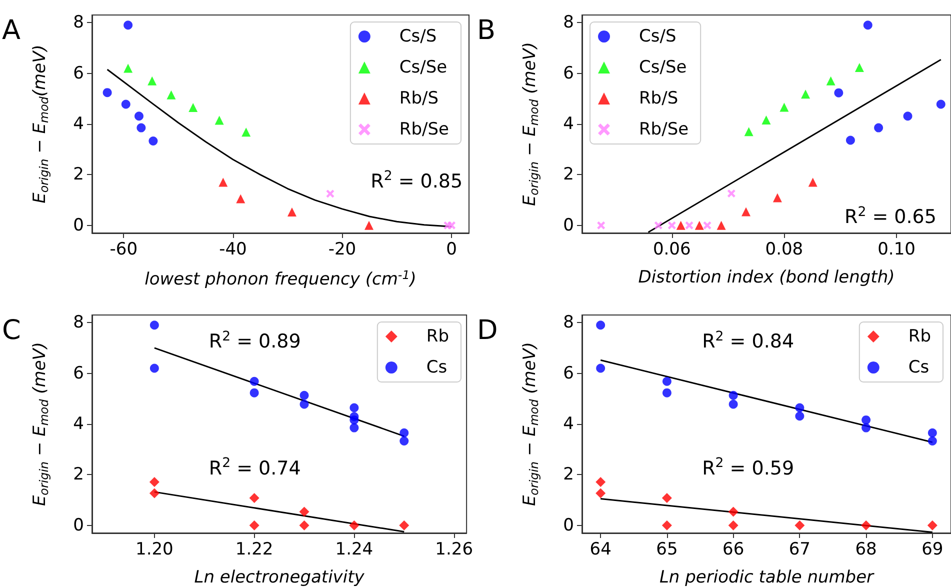 Image resolution: width=951 pixels, height=588 pixels. What do you see at coordinates (933, 550) in the screenshot?
I see `x-tick-label: 69` at bounding box center [933, 550].